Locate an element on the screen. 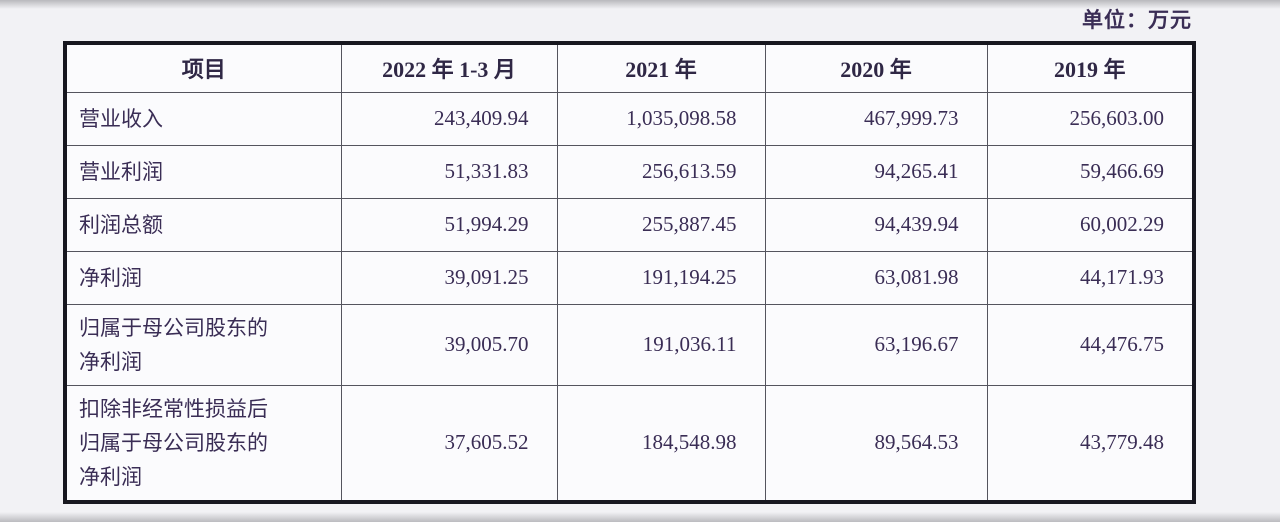  header-row: 项目 2022 年 1-3 月 2021 年 2020 年 2019 年 is located at coordinates (629, 67).